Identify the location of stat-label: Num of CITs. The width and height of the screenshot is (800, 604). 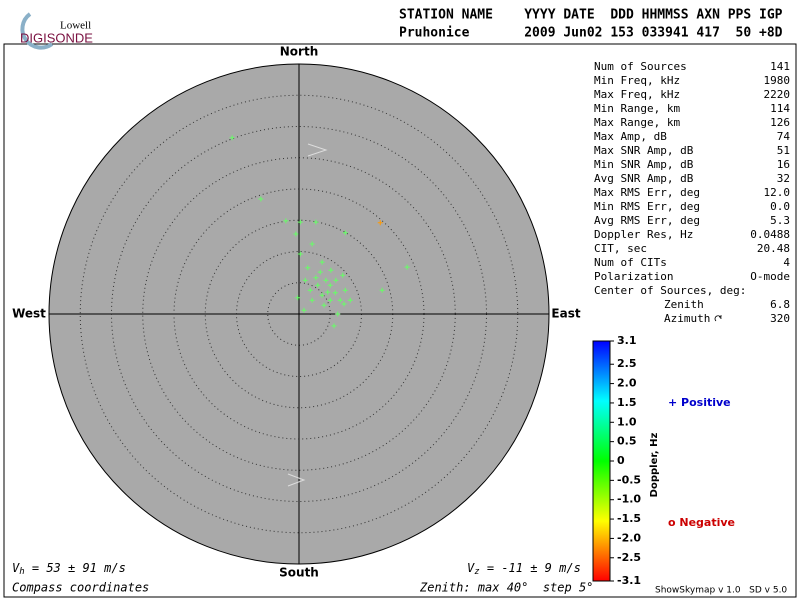
(630, 262).